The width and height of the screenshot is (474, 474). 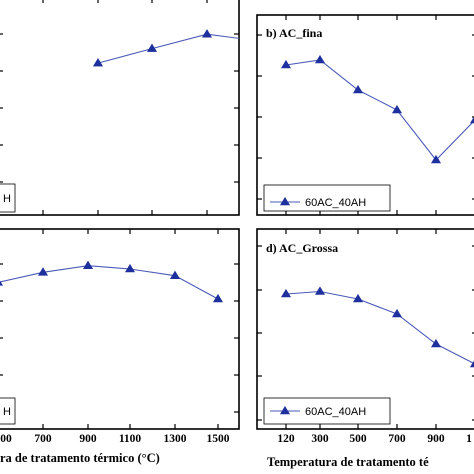 I want to click on panel-a-legend-box, so click(x=8, y=198).